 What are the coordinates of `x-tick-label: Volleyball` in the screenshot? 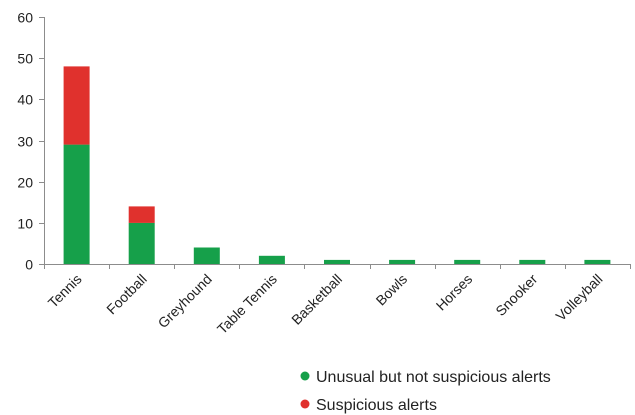 It's located at (578, 297).